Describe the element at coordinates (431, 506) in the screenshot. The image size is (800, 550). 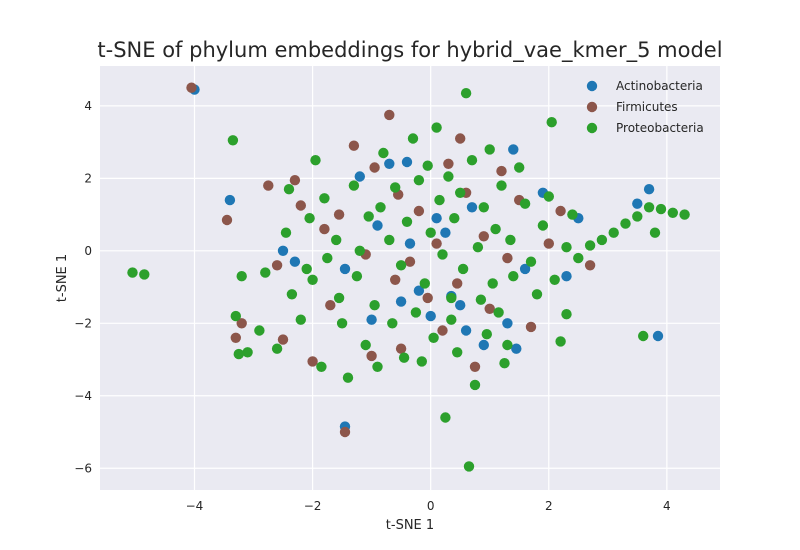
I see `x-tick-label: 0` at that location.